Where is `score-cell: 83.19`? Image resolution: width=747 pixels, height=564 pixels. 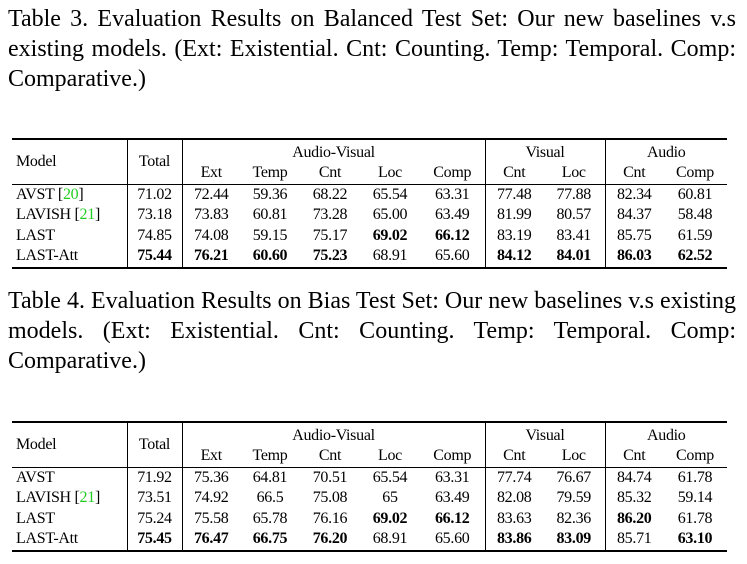 score-cell: 83.19 is located at coordinates (514, 236).